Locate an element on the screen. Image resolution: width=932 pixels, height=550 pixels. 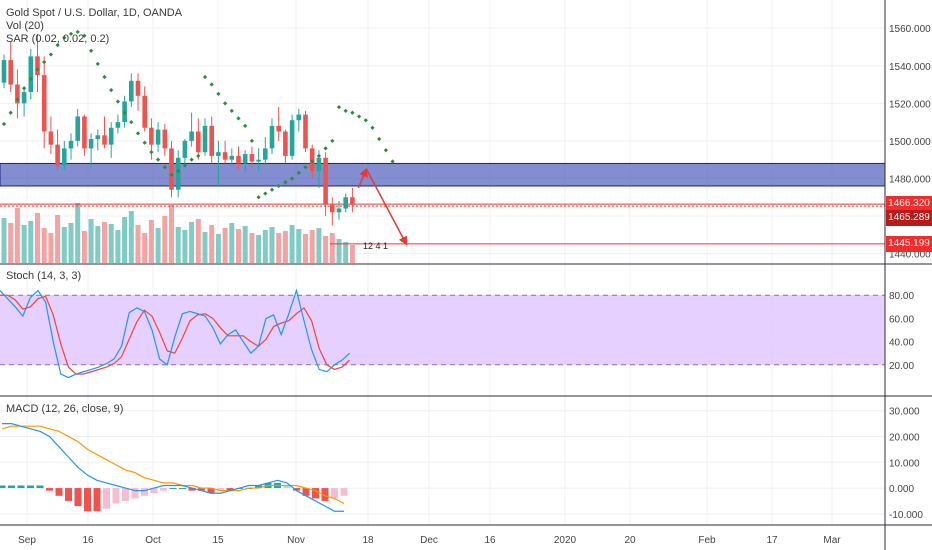
price-tag: 1466.320 is located at coordinates (909, 204).